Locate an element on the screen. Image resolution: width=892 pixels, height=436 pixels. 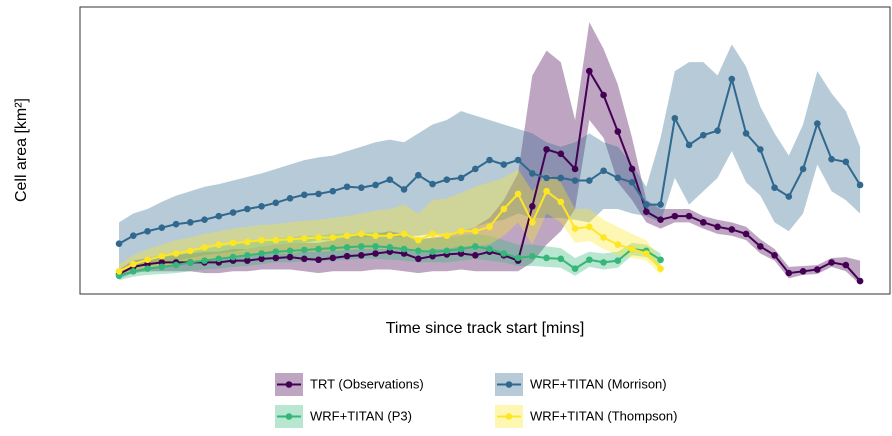
x-axis-label: Time since track start [mins] is located at coordinates (485, 328).